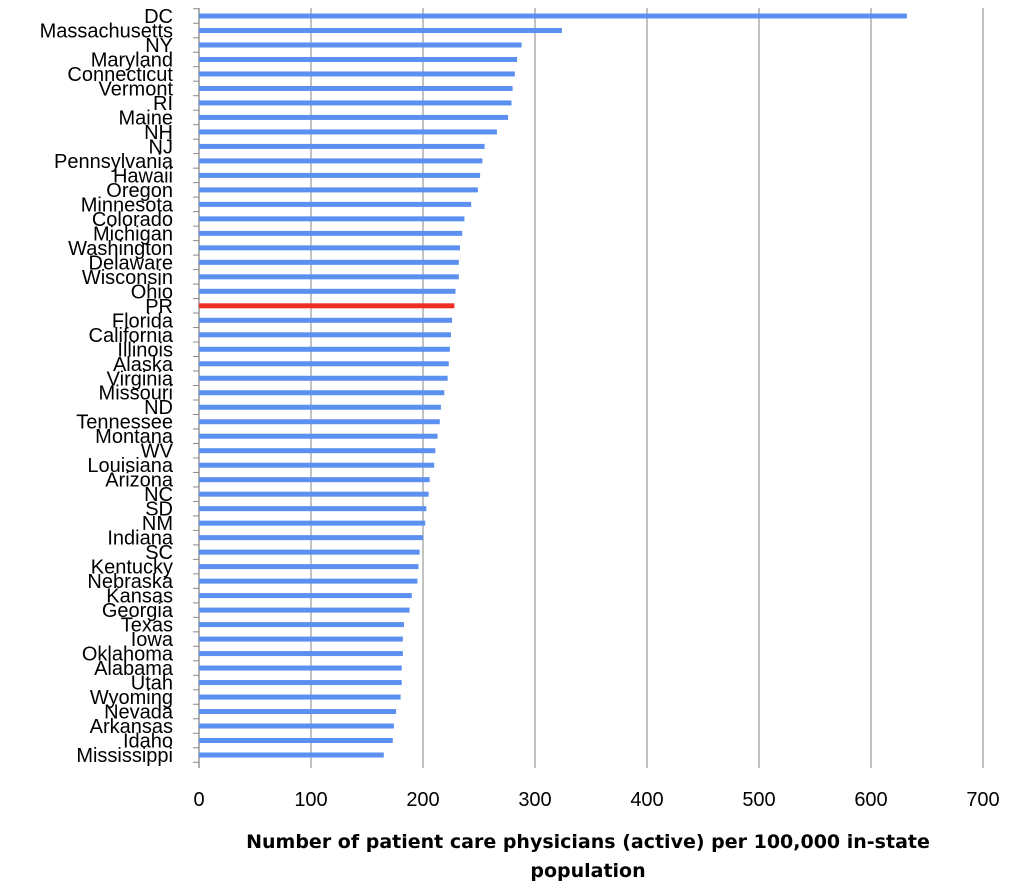 The width and height of the screenshot is (1011, 886). I want to click on bar-wv, so click(317, 451).